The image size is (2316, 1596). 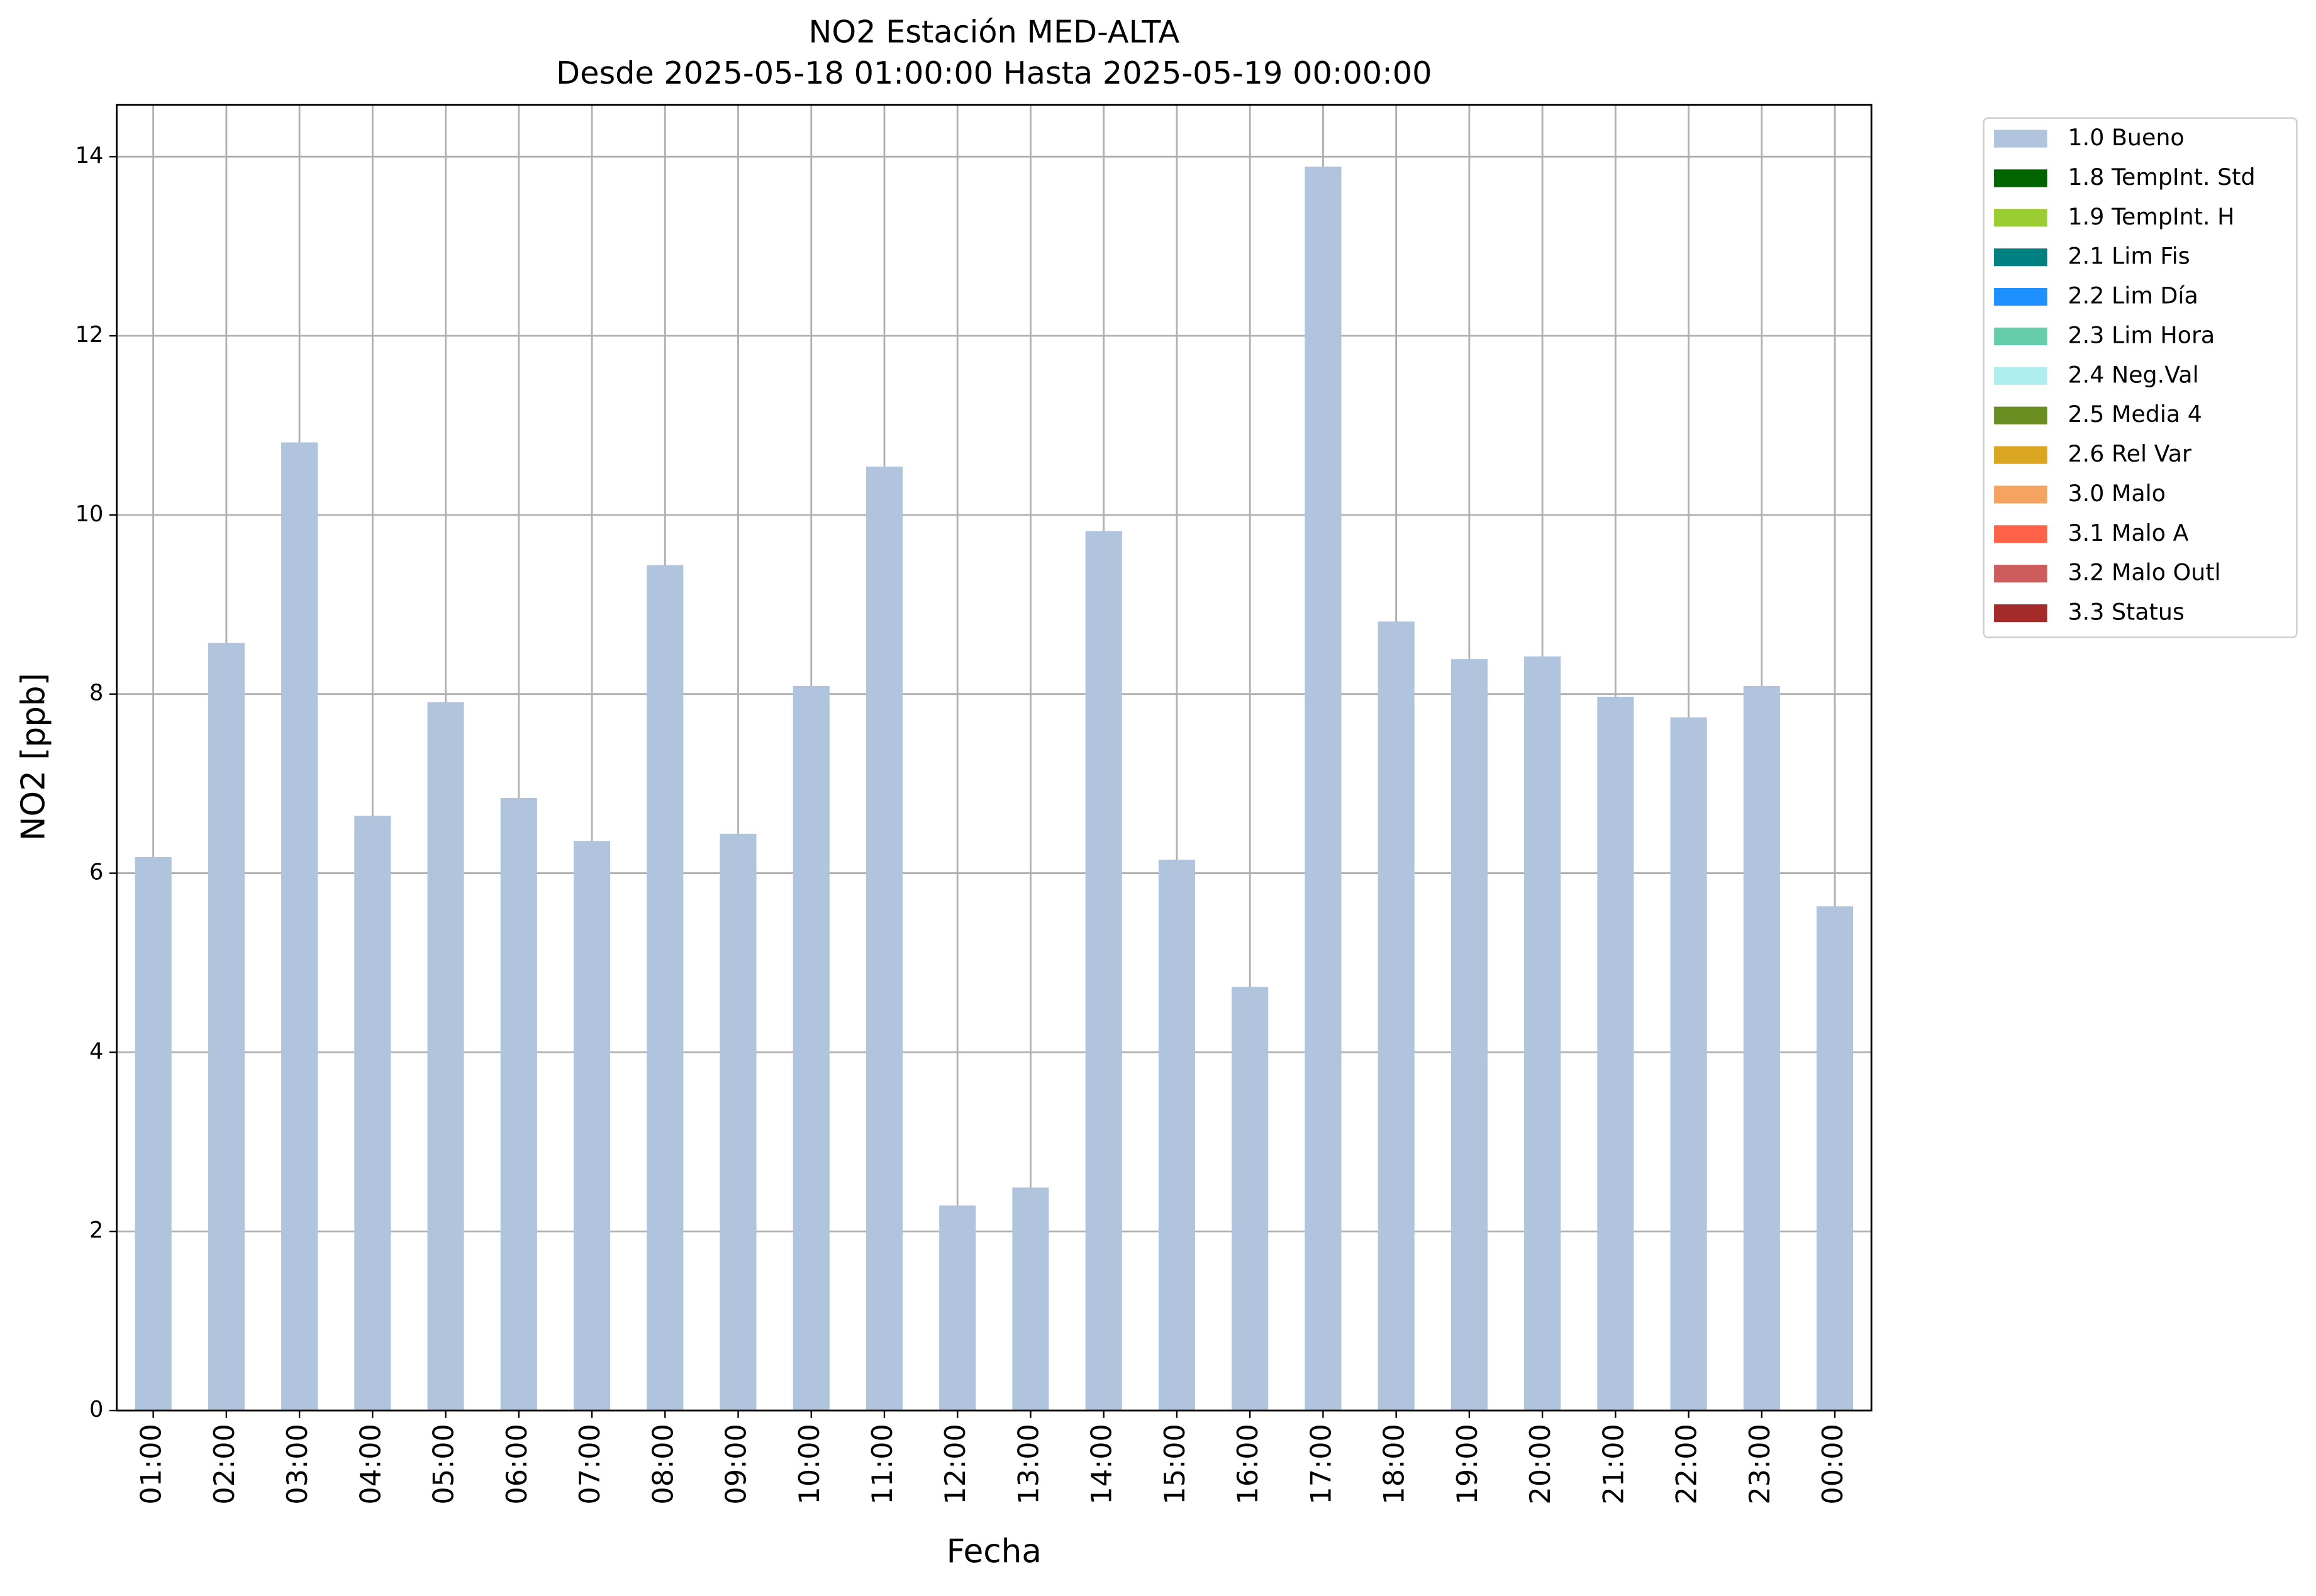 What do you see at coordinates (2151, 217) in the screenshot?
I see `legend-label: 1.9 TempInt. H` at bounding box center [2151, 217].